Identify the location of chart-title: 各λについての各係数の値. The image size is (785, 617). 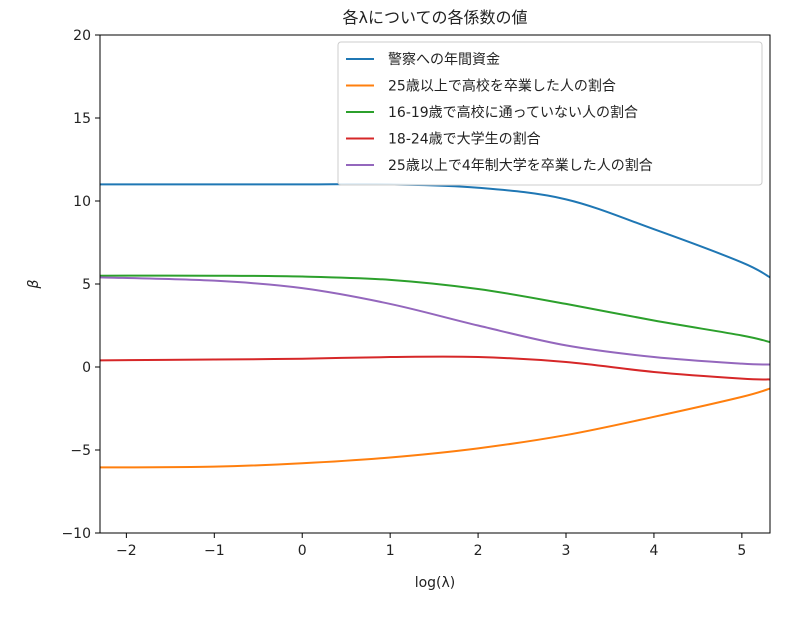
(435, 17).